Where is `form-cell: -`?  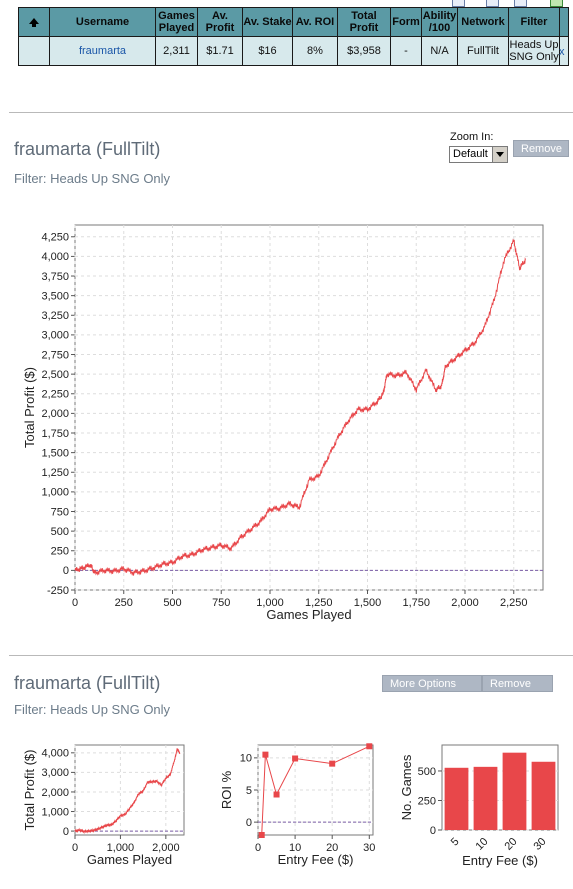
form-cell: - is located at coordinates (406, 51).